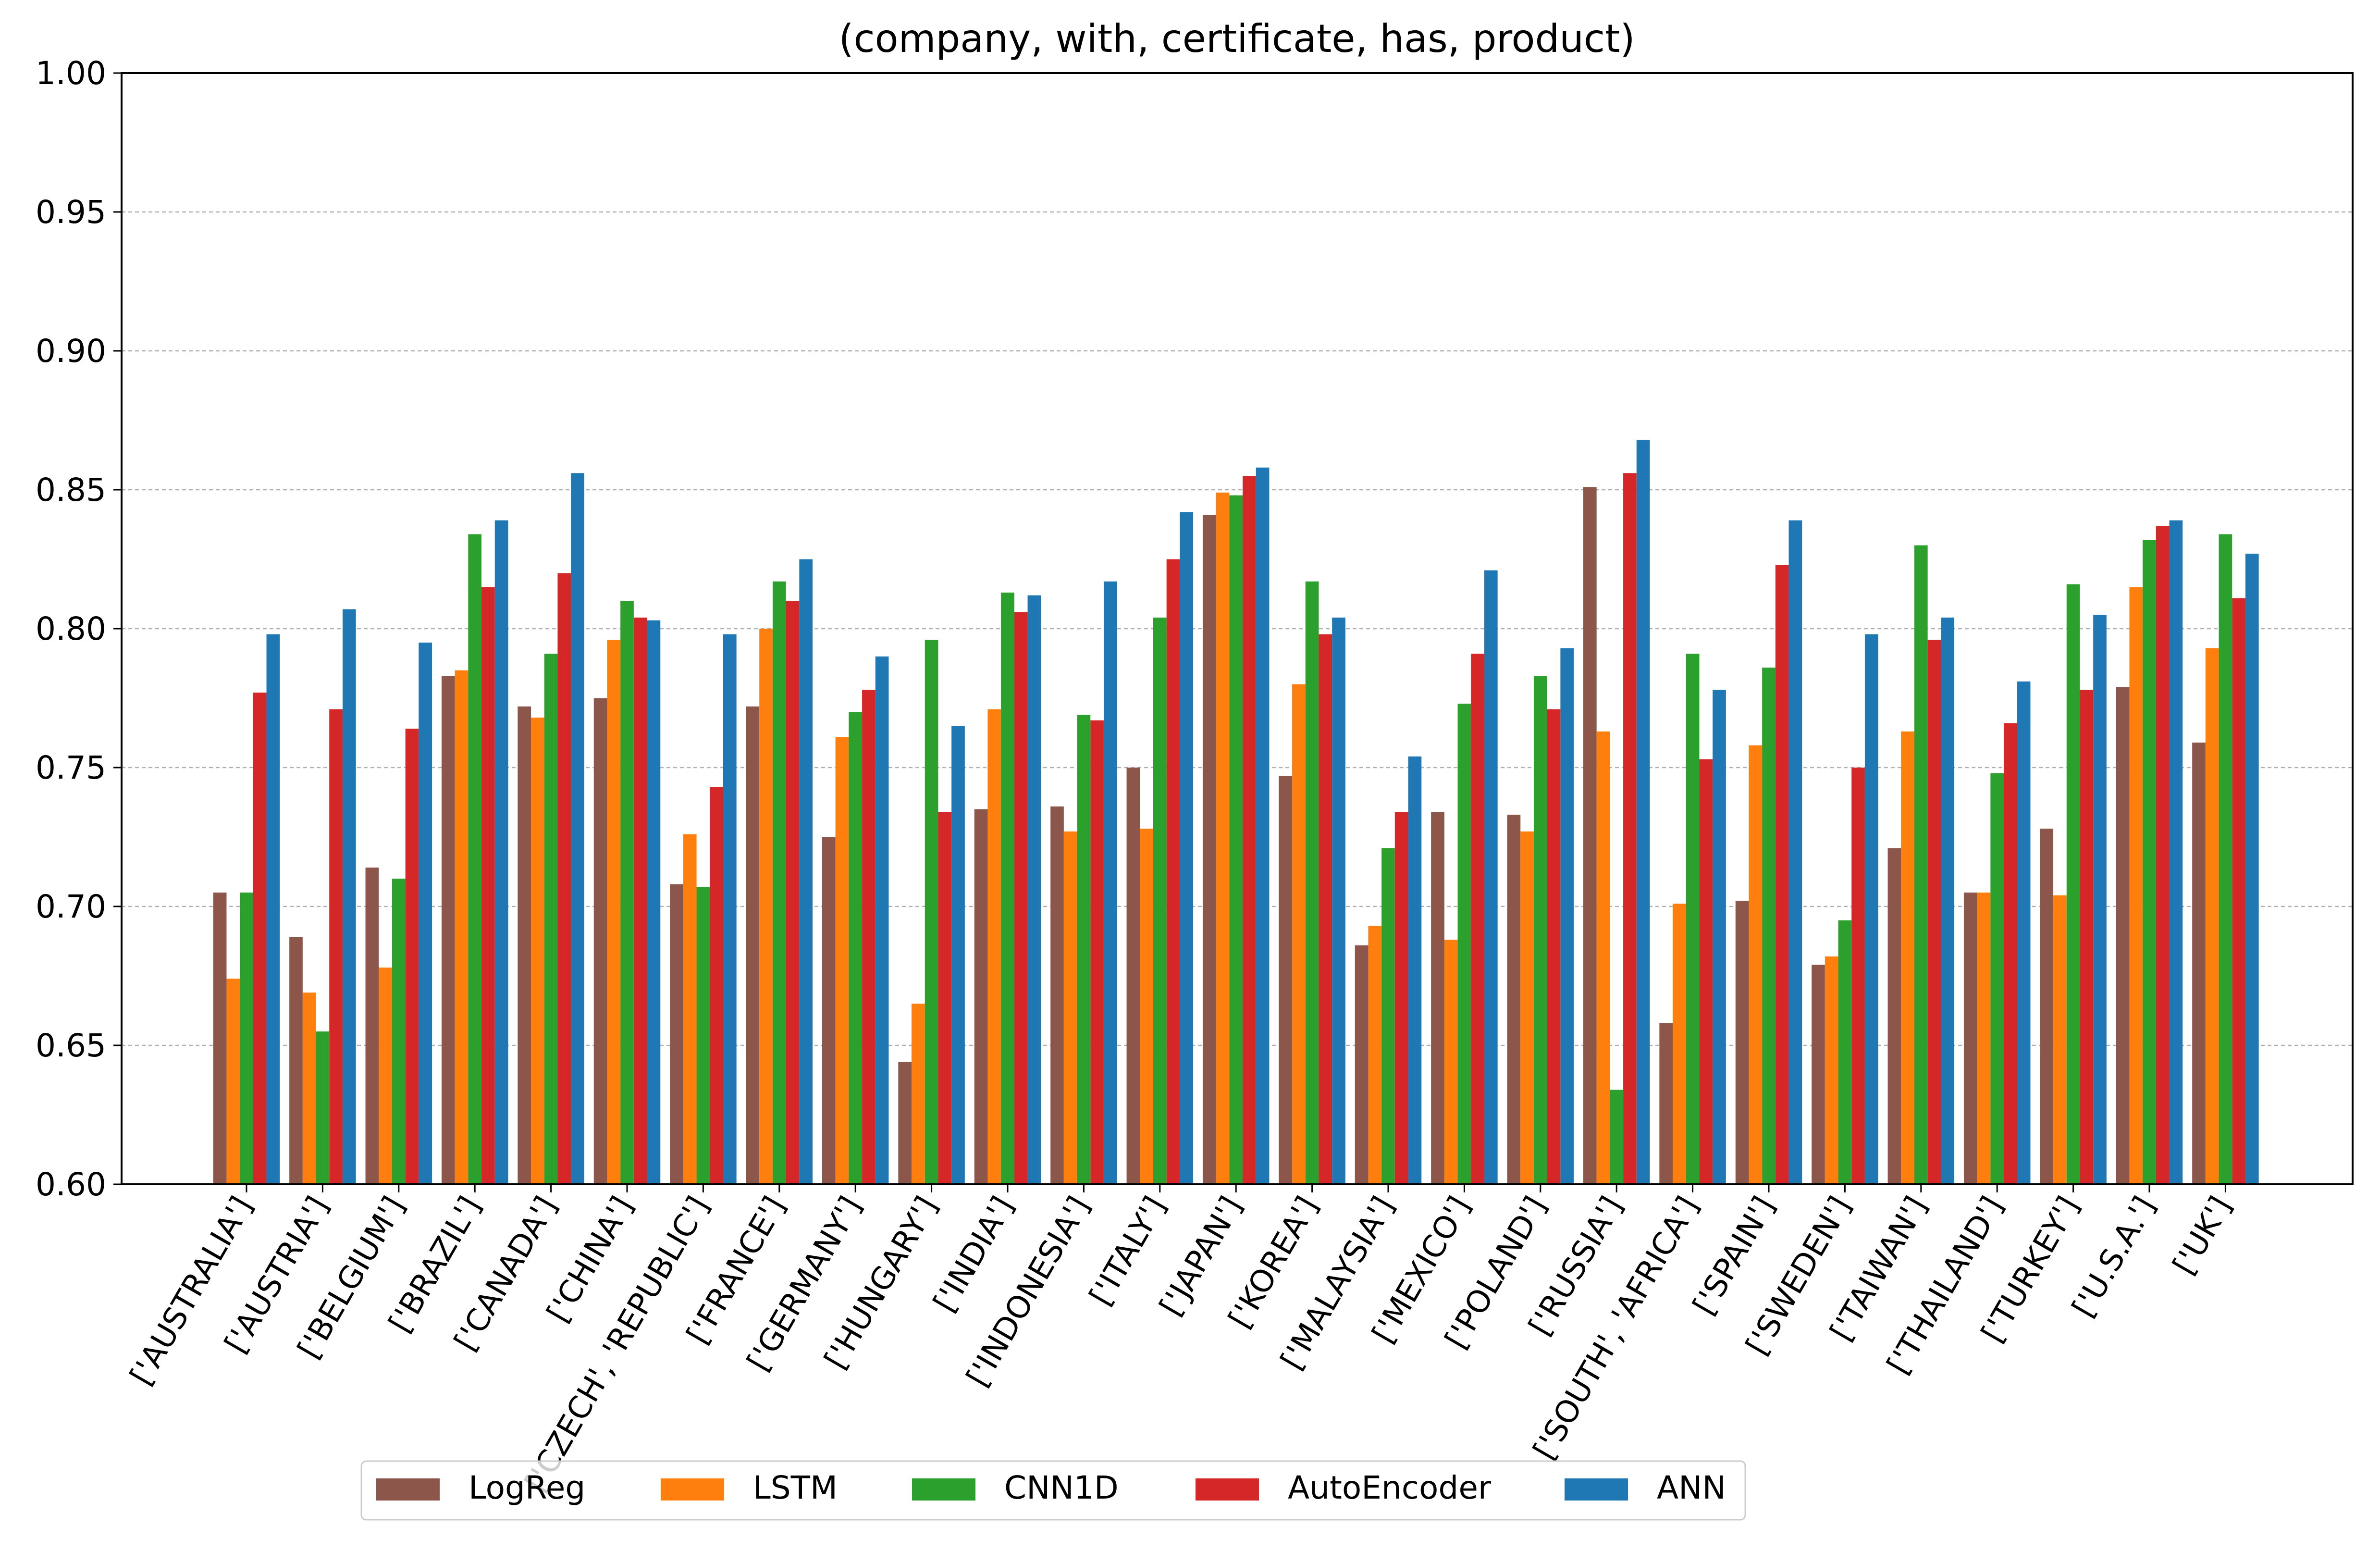 The width and height of the screenshot is (2380, 1563). I want to click on bar-lstm-japan, so click(1223, 838).